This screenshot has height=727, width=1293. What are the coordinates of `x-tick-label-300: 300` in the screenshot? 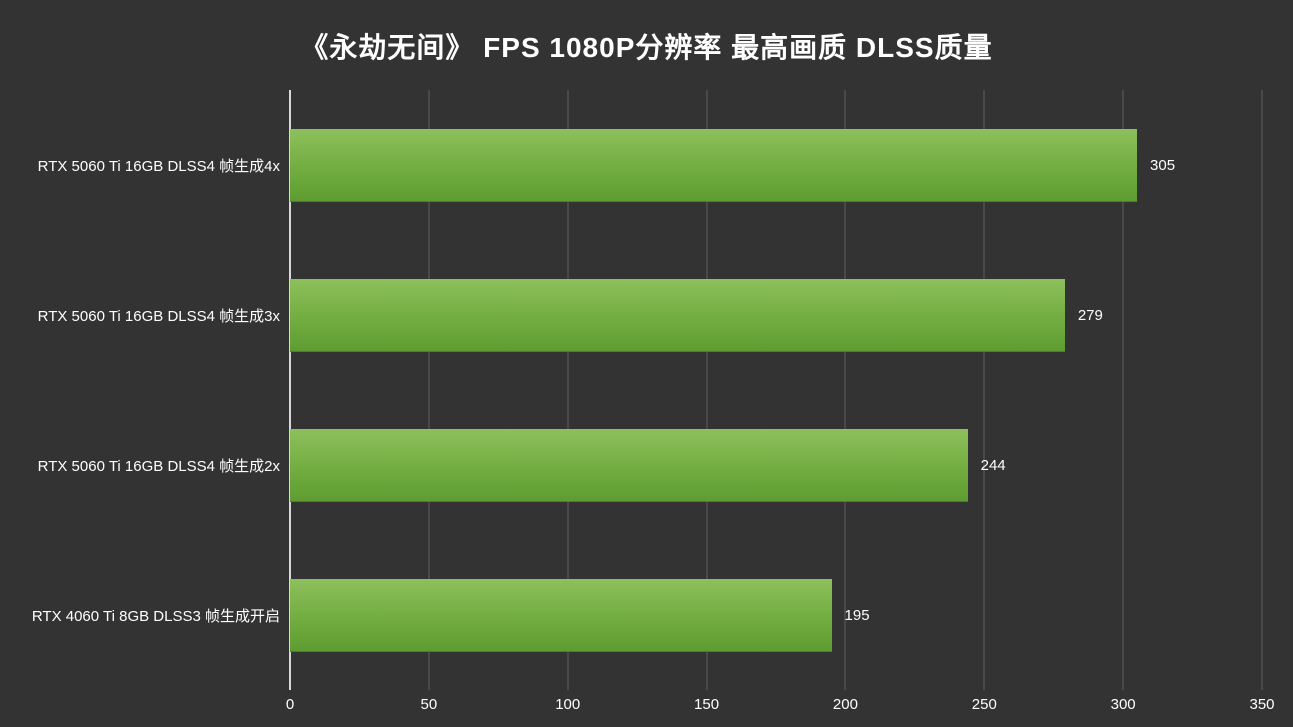 It's located at (1123, 704).